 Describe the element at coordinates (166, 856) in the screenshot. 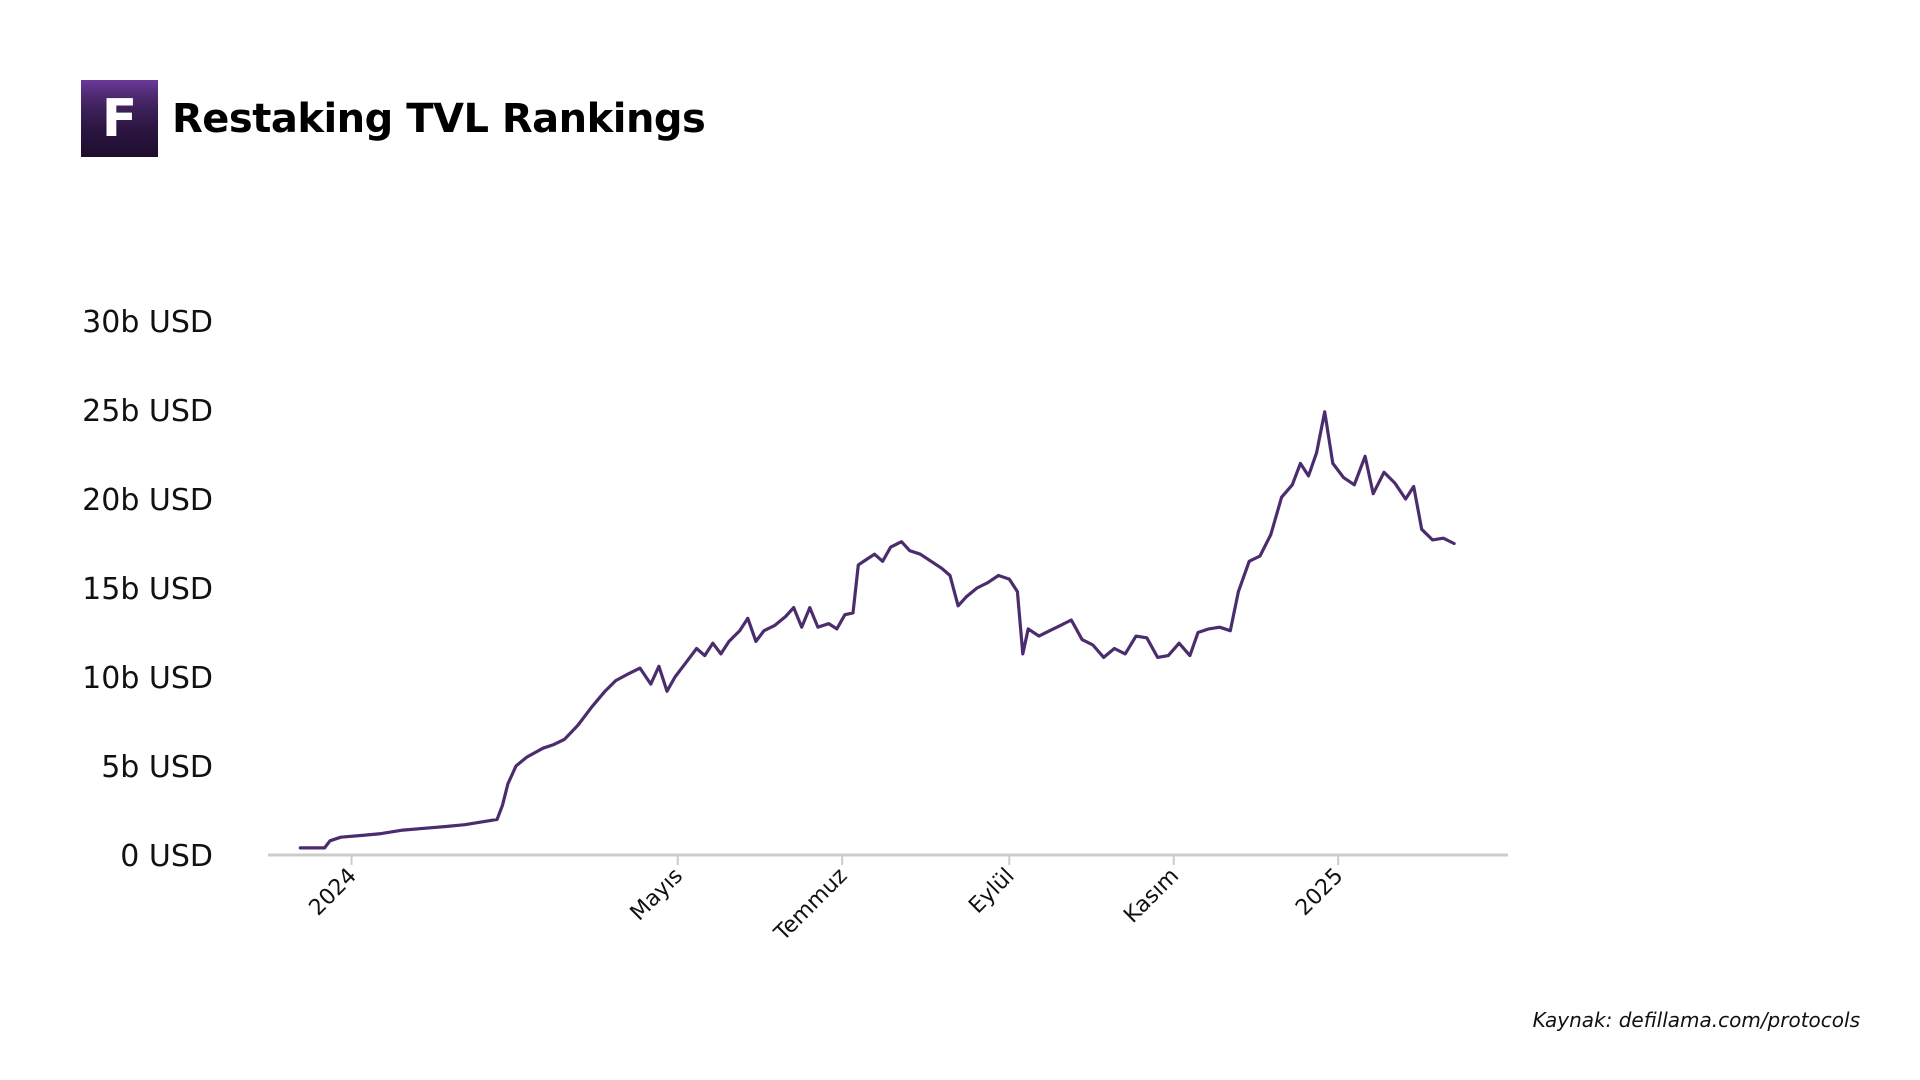

I see `y-tick-label: 0 USD` at that location.